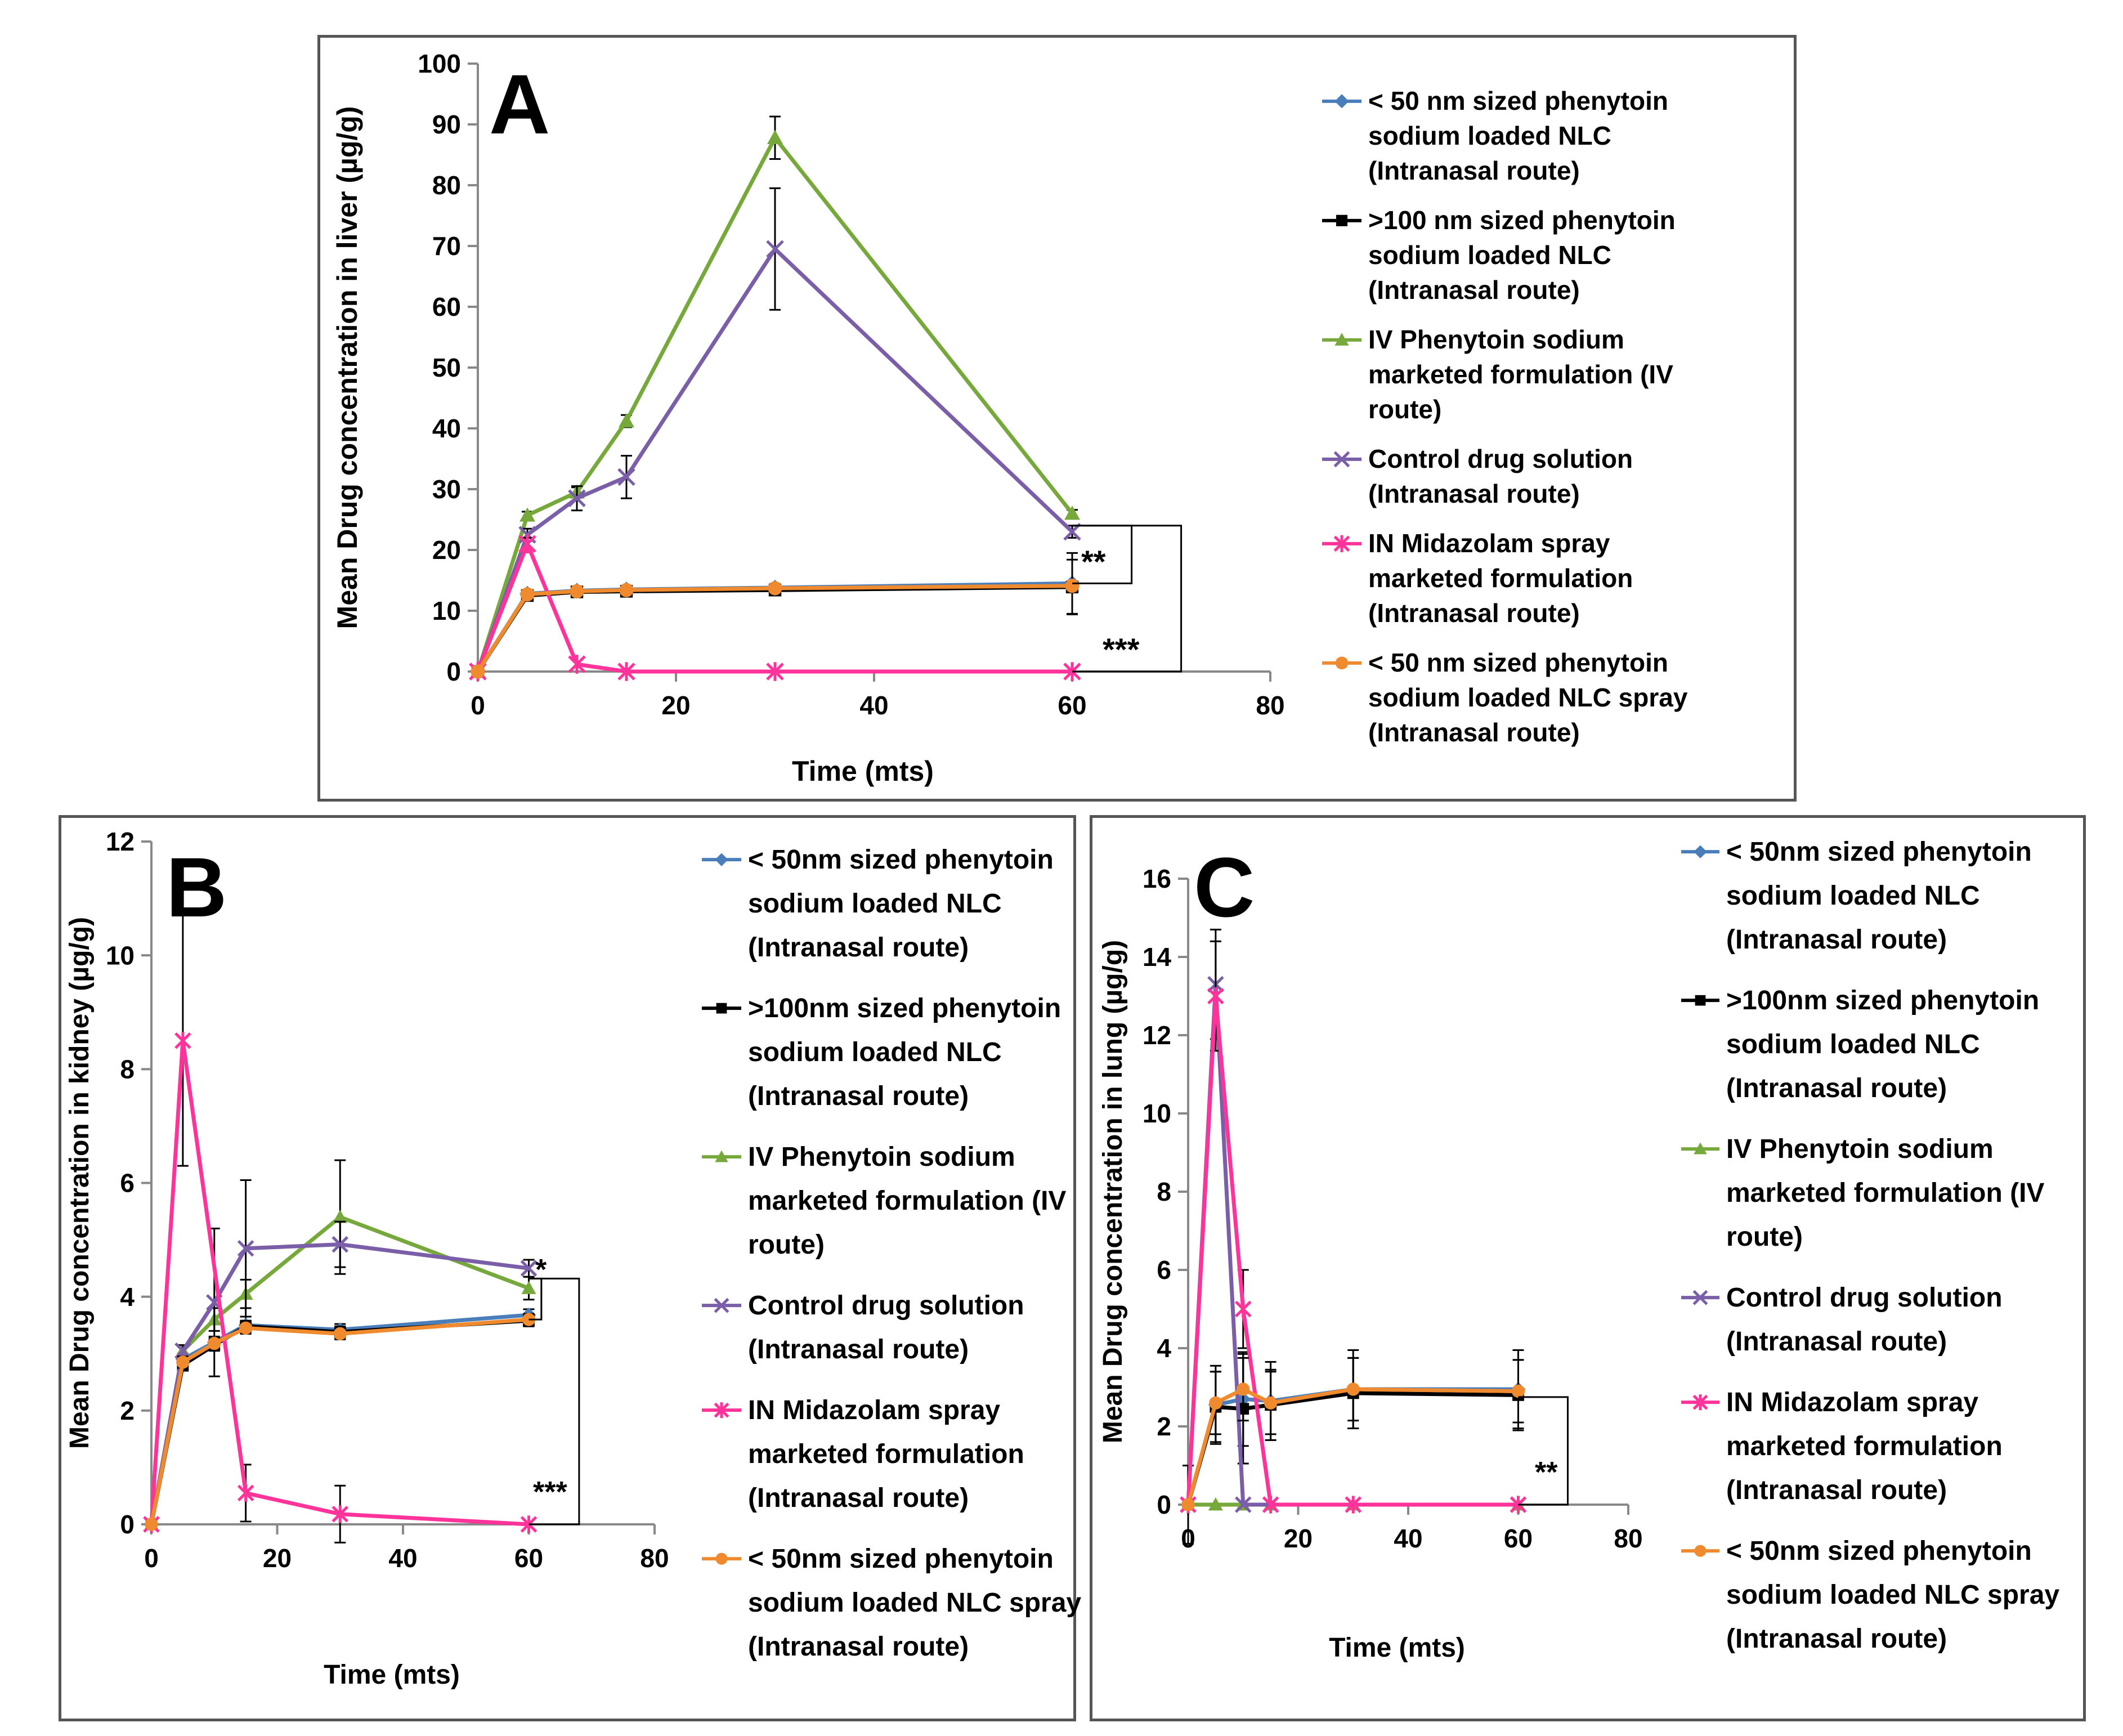  Describe the element at coordinates (478, 705) in the screenshot. I see `x-tick-label: 0` at that location.